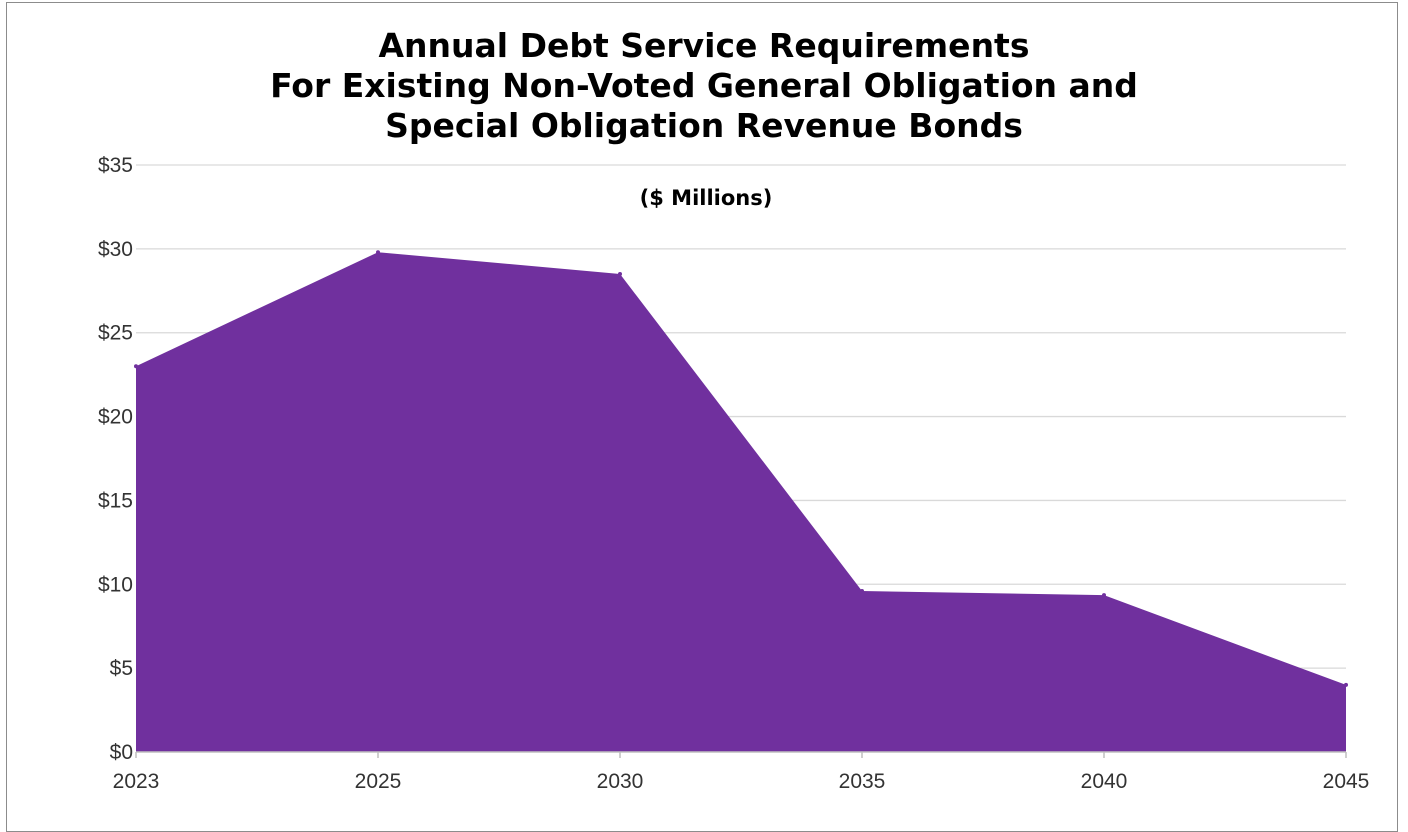 This screenshot has width=1408, height=832. I want to click on chart-title-line-3: Special Obligation Revenue Bonds, so click(704, 125).